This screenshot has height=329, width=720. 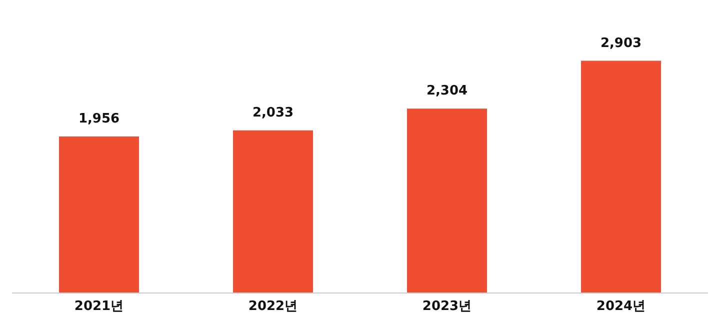 What do you see at coordinates (99, 119) in the screenshot?
I see `data-label: 1,956` at bounding box center [99, 119].